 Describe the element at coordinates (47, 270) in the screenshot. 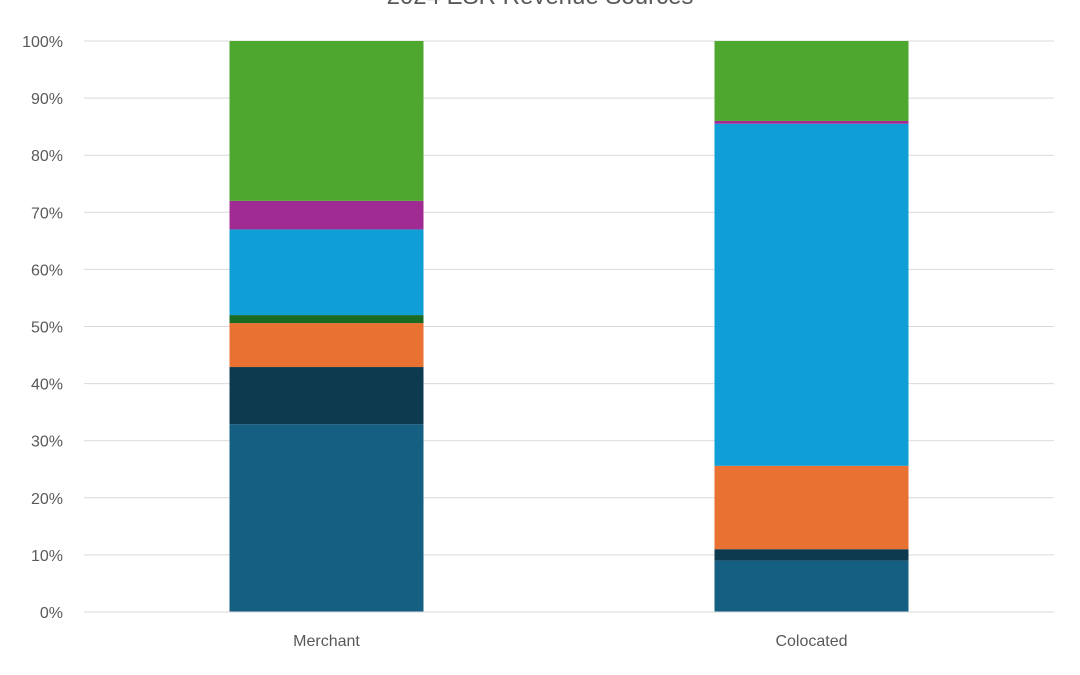

I see `y-tick-label: 60%` at that location.